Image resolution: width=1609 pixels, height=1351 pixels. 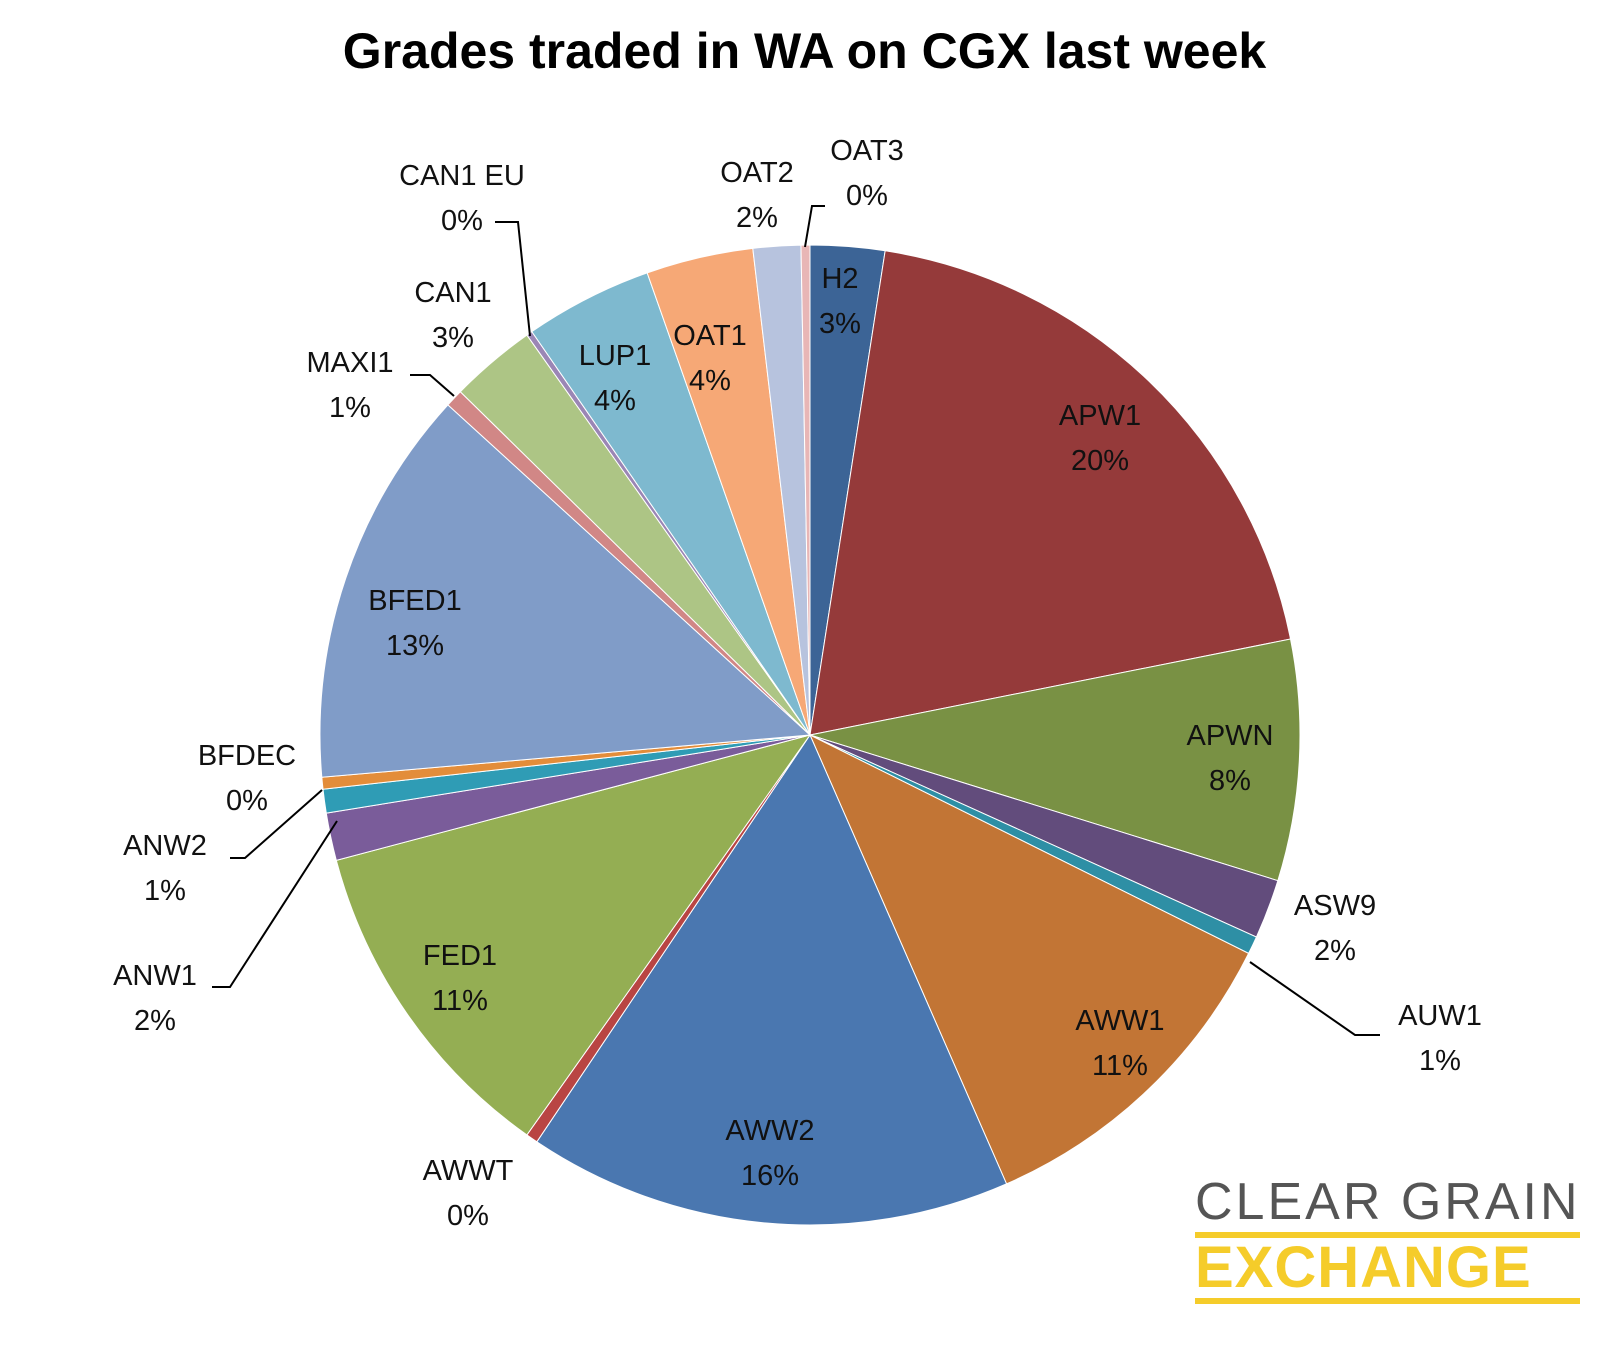 I want to click on label-name: OAT1, so click(x=710, y=336).